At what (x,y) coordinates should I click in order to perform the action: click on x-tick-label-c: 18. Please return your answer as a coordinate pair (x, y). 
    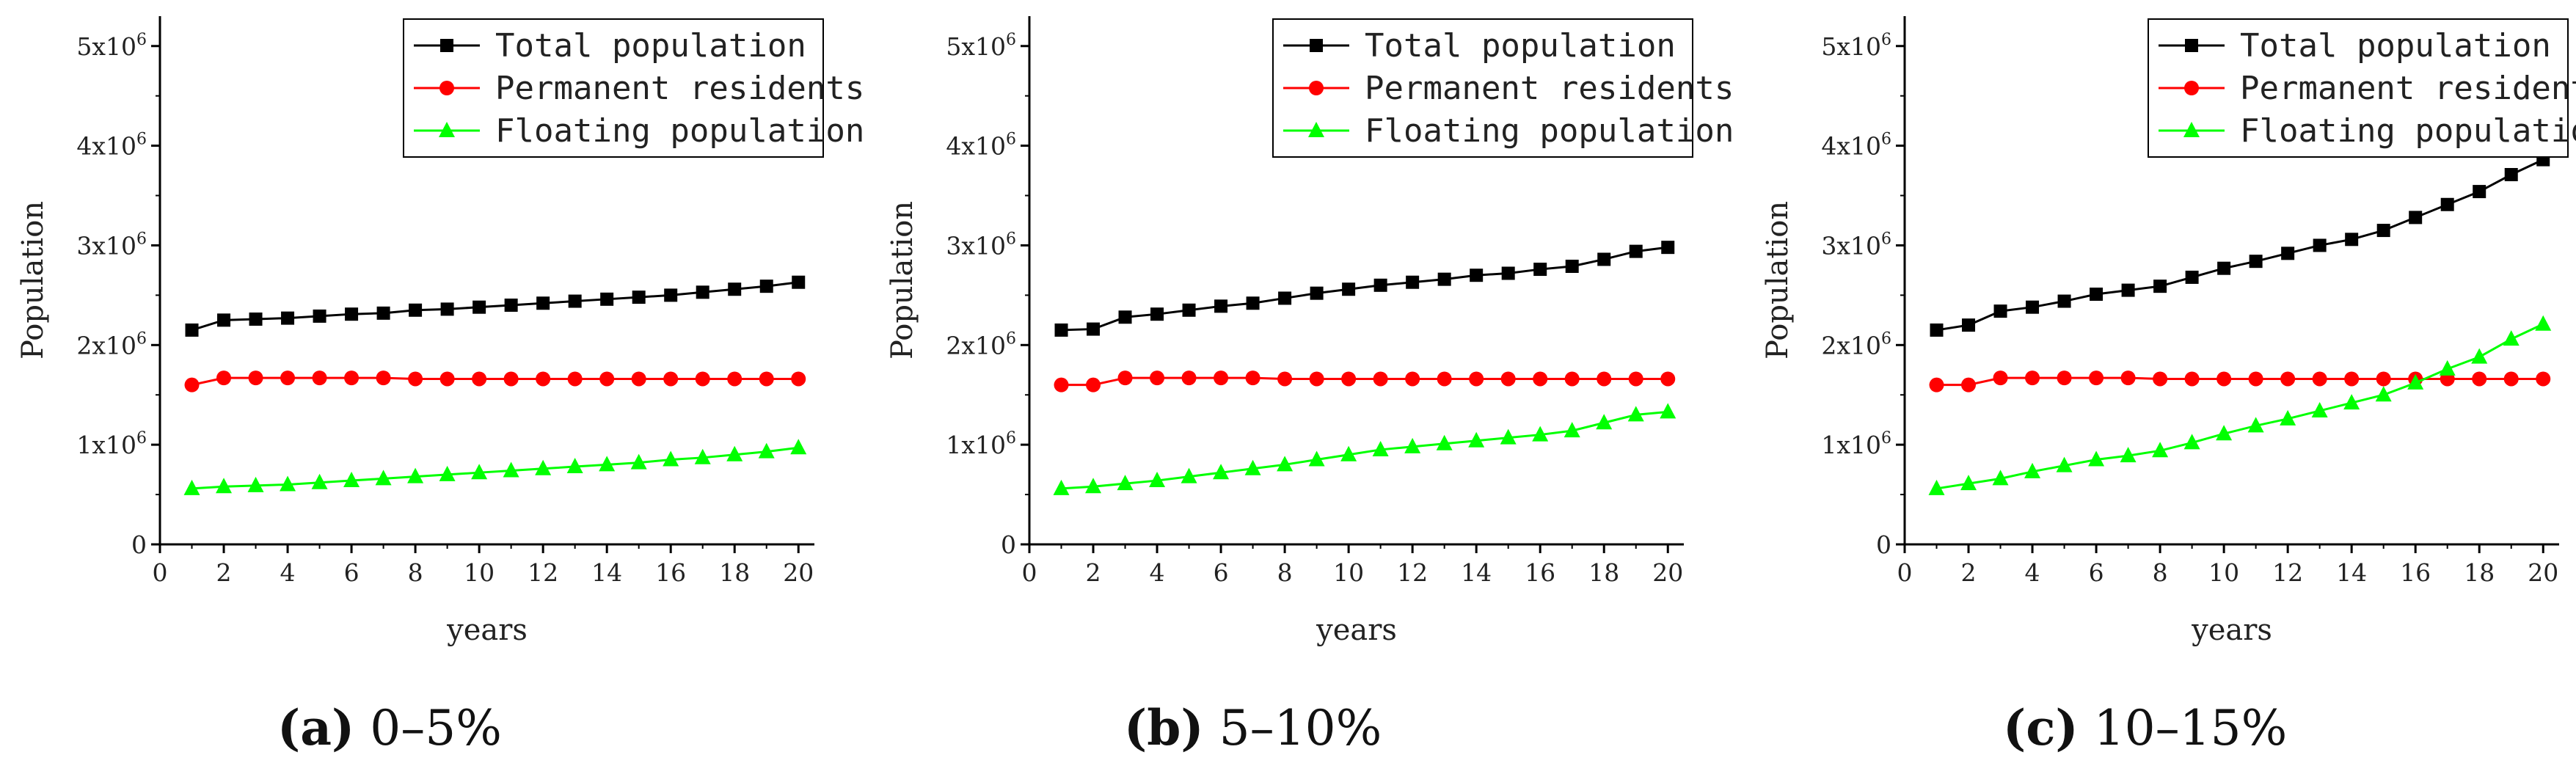
    Looking at the image, I should click on (2480, 572).